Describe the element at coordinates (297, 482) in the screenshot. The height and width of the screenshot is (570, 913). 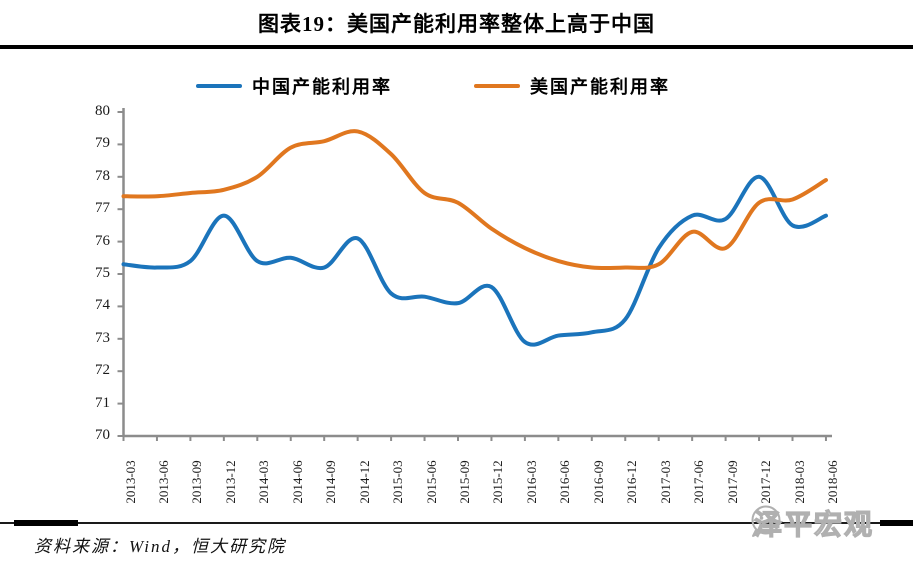
I see `x-axis-tick-label: 2014-06` at that location.